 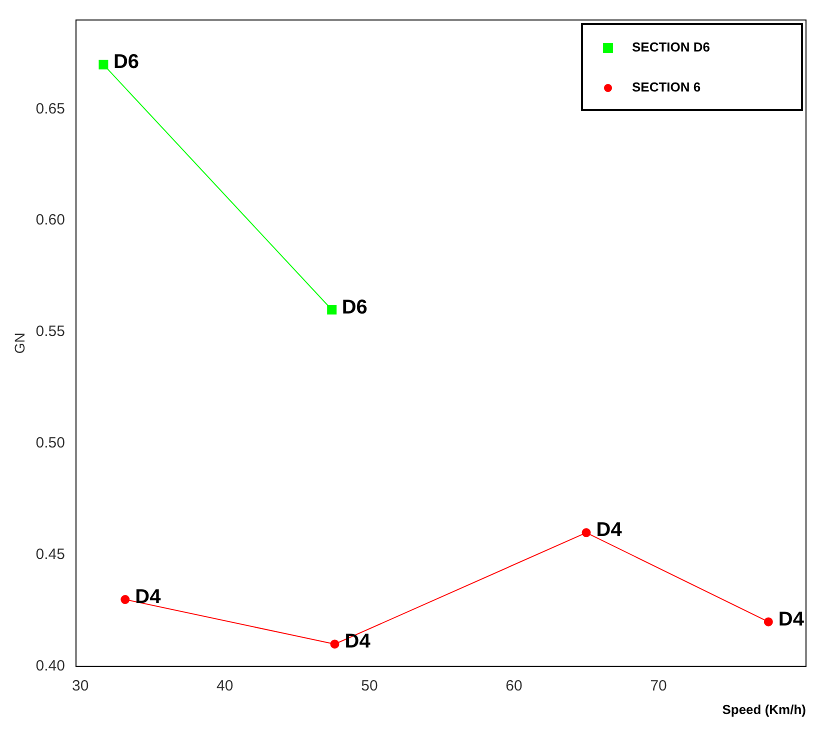 What do you see at coordinates (50, 555) in the screenshot?
I see `y-tick-label: 0.45` at bounding box center [50, 555].